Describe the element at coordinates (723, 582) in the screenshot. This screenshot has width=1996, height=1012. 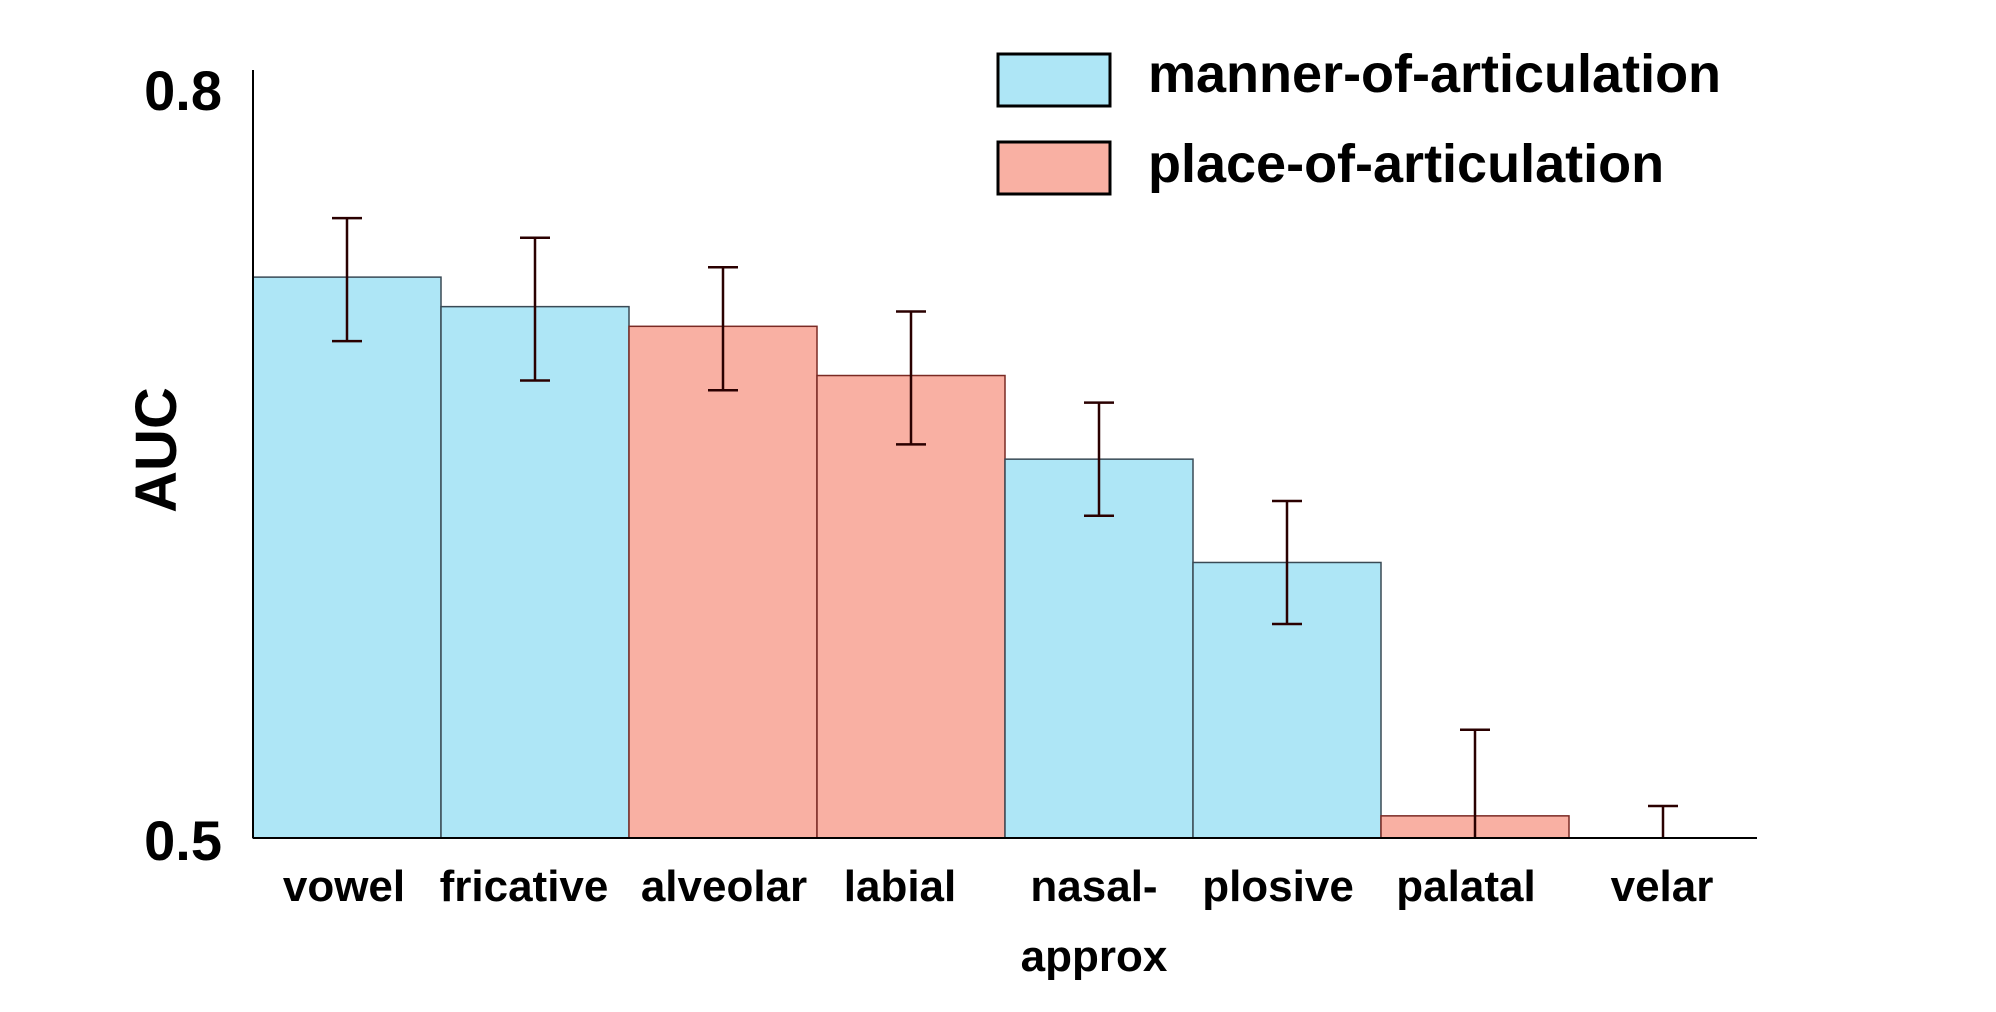
I see `bar-alveolar` at that location.